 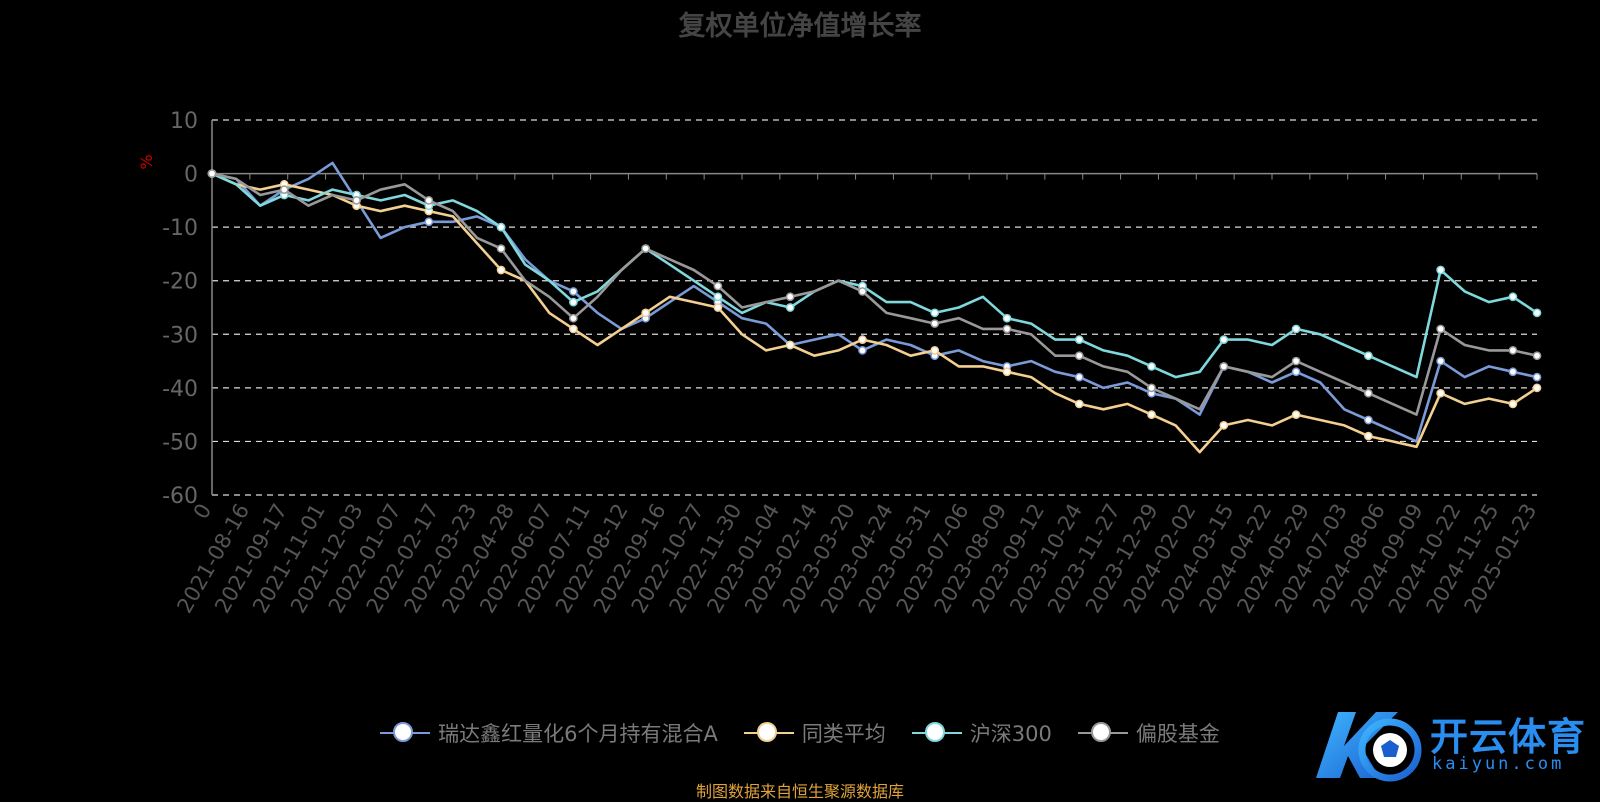 I want to click on kaiyun-logo, so click(x=1369, y=747).